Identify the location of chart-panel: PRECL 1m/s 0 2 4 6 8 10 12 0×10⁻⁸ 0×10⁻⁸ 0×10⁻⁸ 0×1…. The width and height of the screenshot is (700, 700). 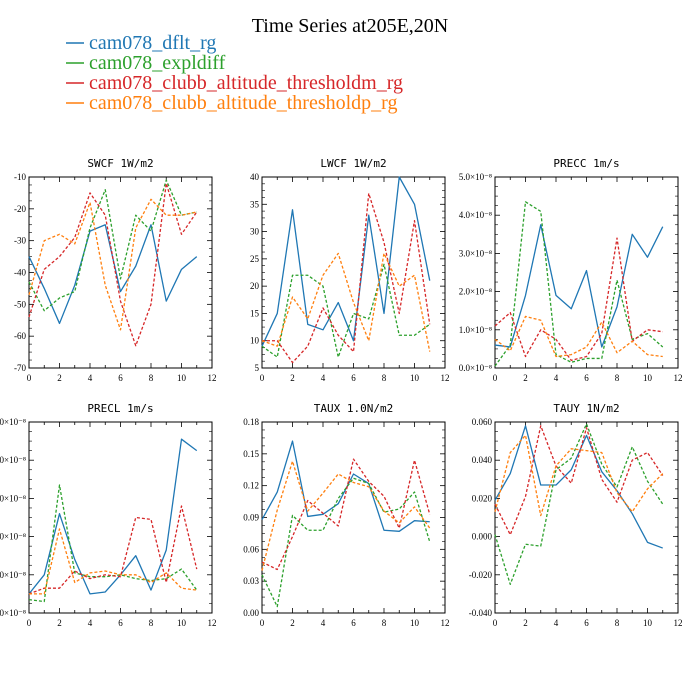
(108, 515).